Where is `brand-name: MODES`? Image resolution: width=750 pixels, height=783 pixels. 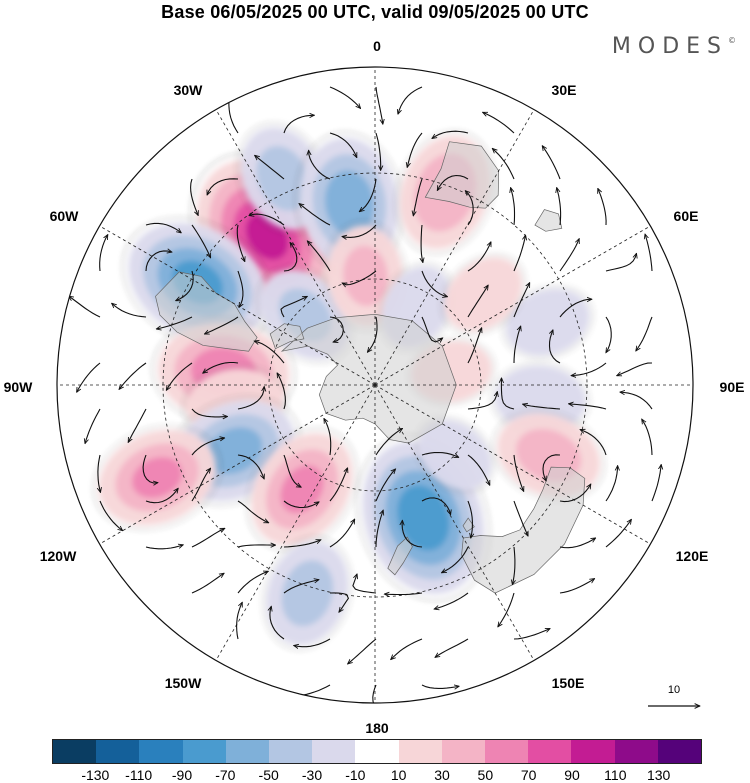 brand-name: MODES is located at coordinates (669, 46).